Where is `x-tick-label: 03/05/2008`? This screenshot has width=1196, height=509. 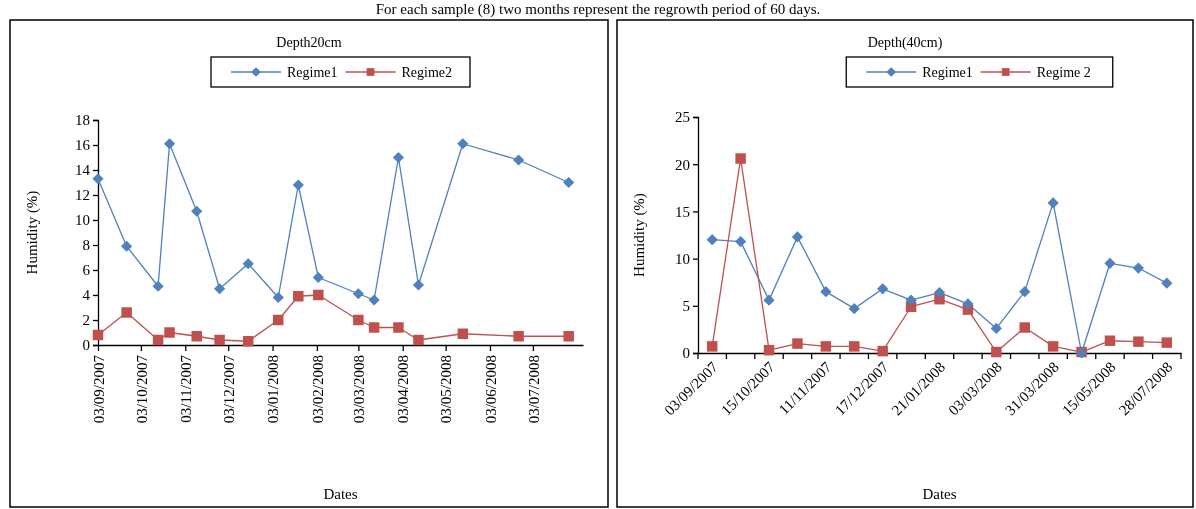 x-tick-label: 03/05/2008 is located at coordinates (446, 389).